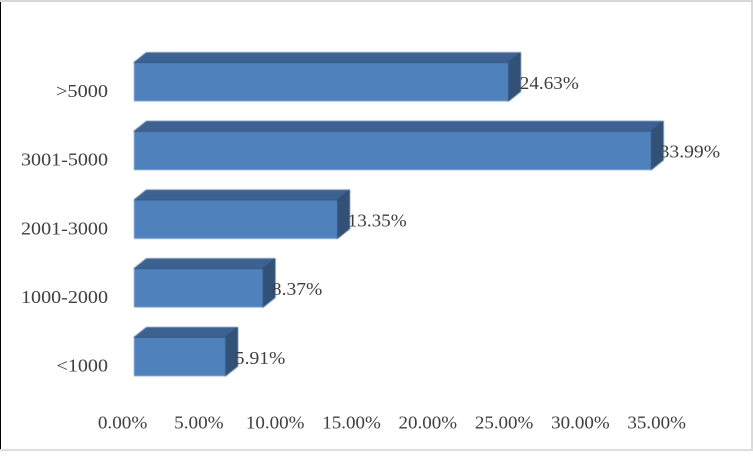  What do you see at coordinates (64, 228) in the screenshot?
I see `svg-text: 2001-3000` at bounding box center [64, 228].